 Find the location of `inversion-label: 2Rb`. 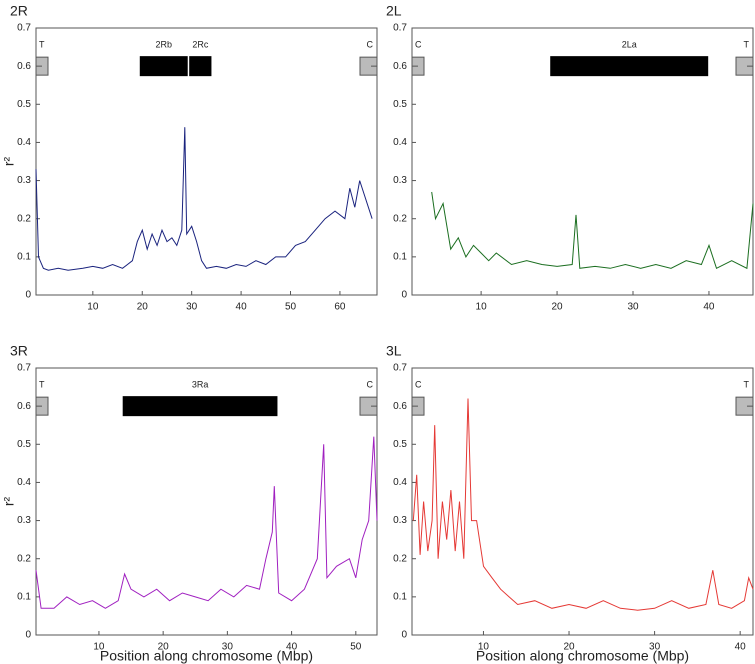

inversion-label: 2Rb is located at coordinates (163, 45).